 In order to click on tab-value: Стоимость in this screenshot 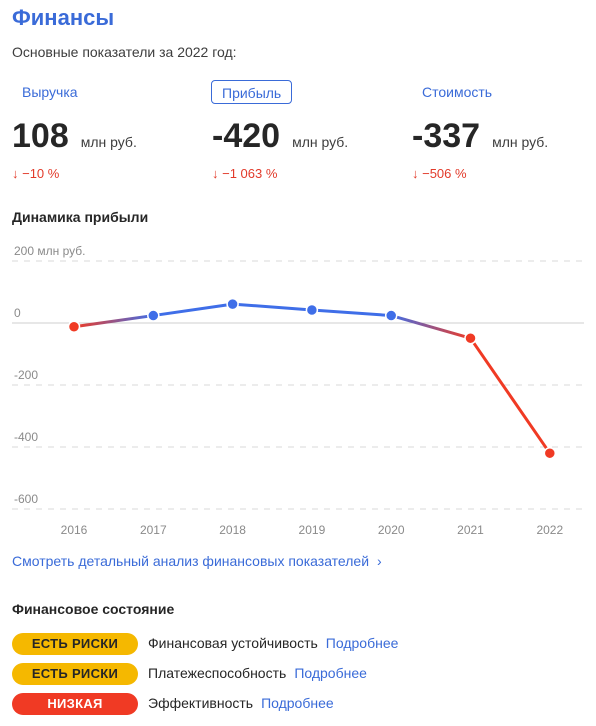, I will do `click(457, 92)`.